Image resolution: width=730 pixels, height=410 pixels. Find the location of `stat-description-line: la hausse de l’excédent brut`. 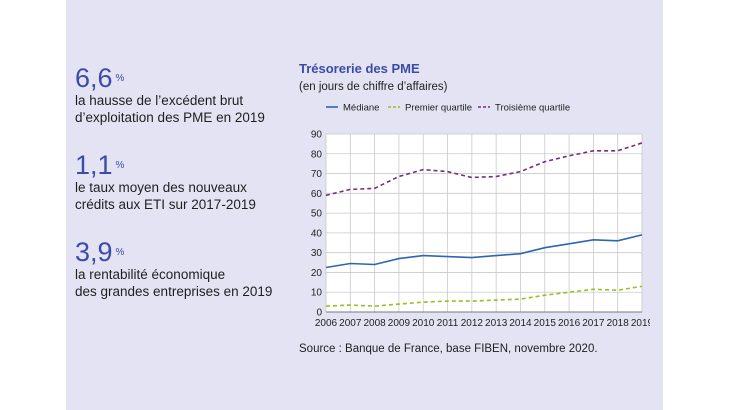

stat-description-line: la hausse de l’excédent brut is located at coordinates (159, 100).